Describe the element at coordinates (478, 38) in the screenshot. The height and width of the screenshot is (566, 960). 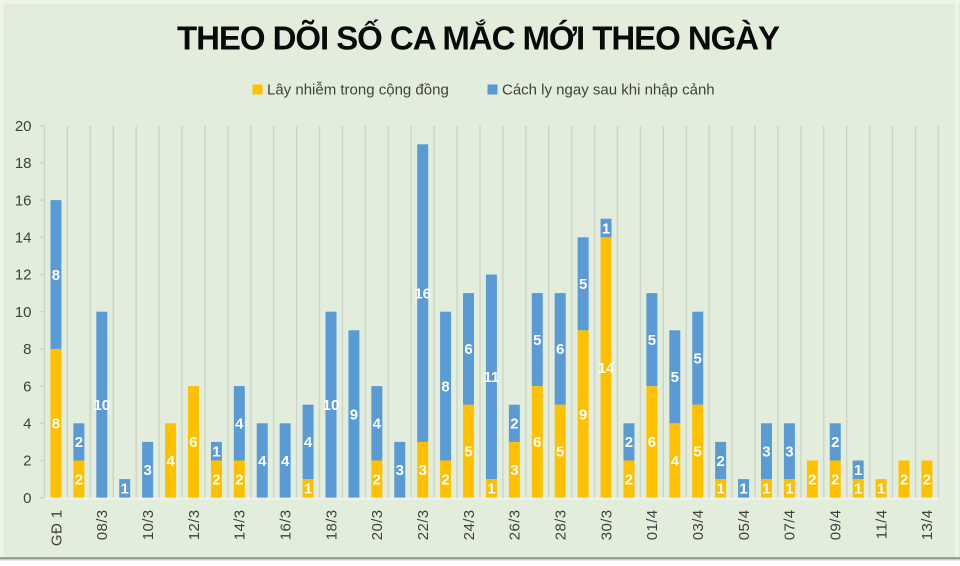
I see `svg-text:THEO DÕI SỐ CA MẮC MỚI THEO NG: THEO DÕI SỐ CA MẮC MỚI THEO NGÀY` at that location.